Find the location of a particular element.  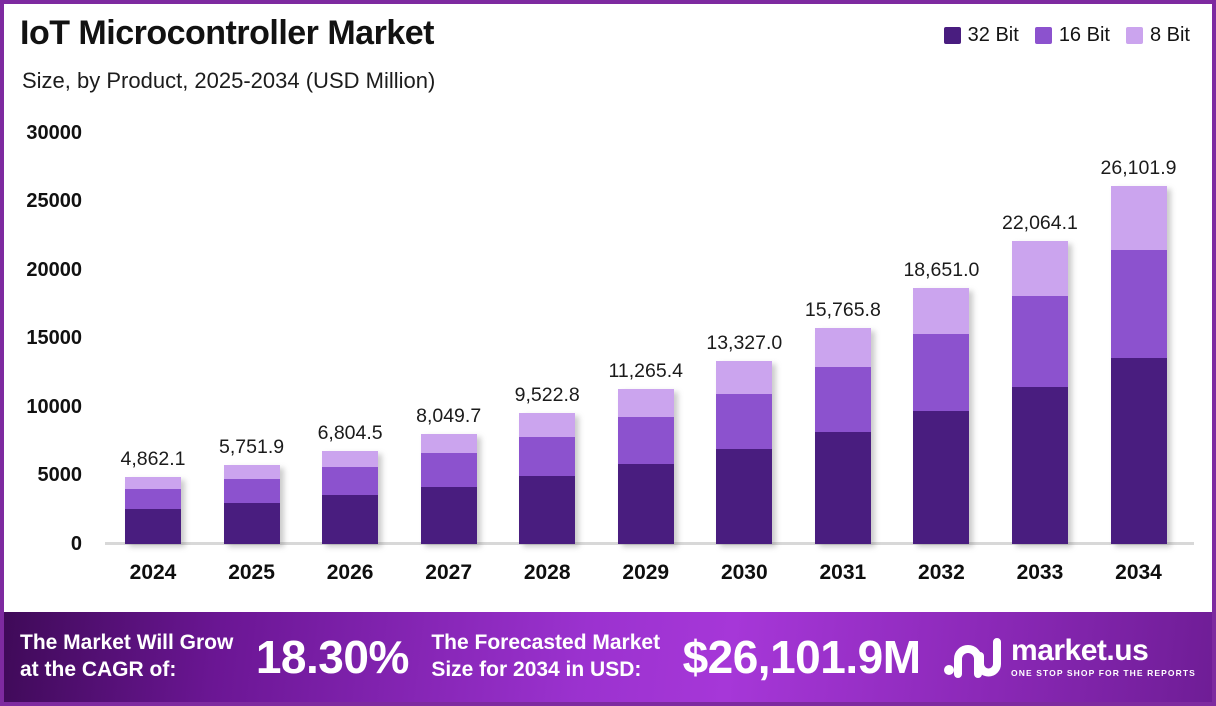

y-axis-tick-label: 20000 is located at coordinates (54, 269).